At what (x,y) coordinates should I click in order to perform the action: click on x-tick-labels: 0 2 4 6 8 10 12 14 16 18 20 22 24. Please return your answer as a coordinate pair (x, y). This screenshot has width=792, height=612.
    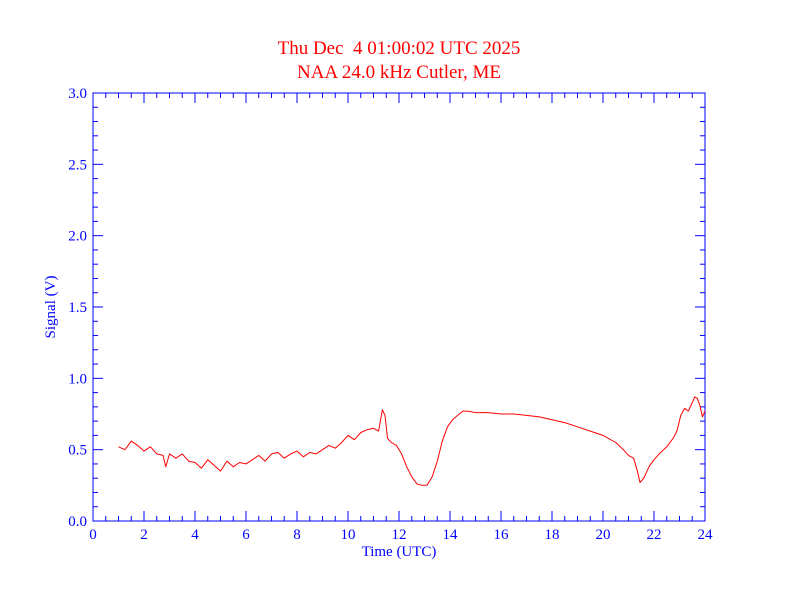
    Looking at the image, I should click on (401, 535).